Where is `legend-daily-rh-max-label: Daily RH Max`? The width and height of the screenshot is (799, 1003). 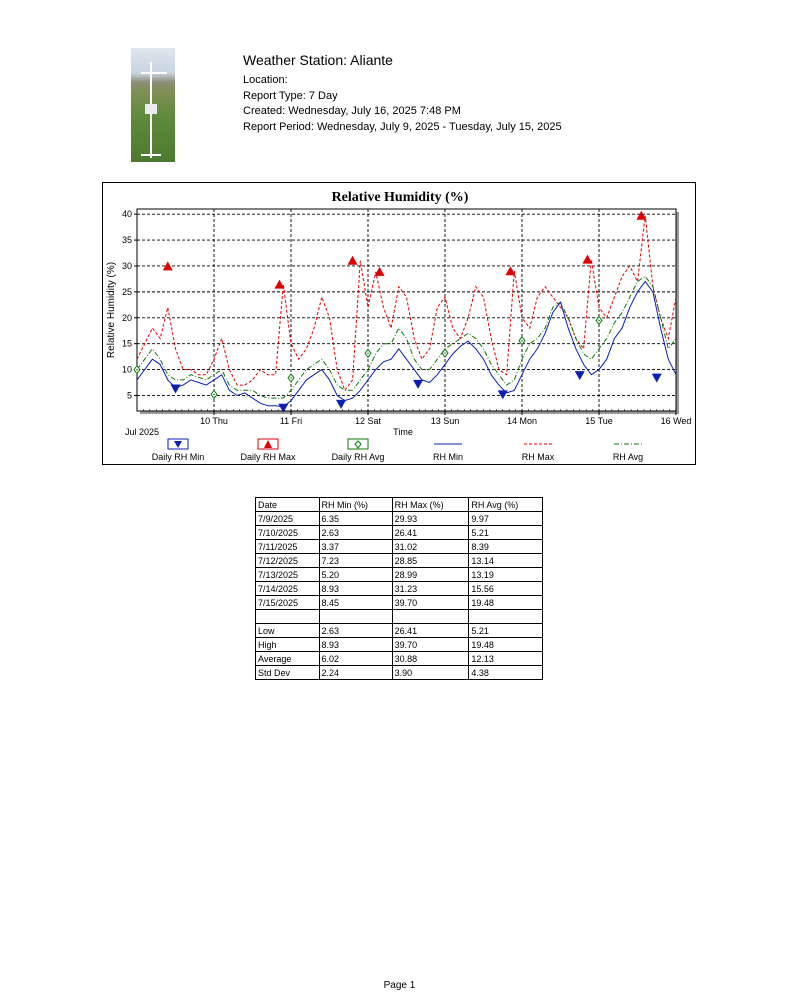 legend-daily-rh-max-label: Daily RH Max is located at coordinates (268, 457).